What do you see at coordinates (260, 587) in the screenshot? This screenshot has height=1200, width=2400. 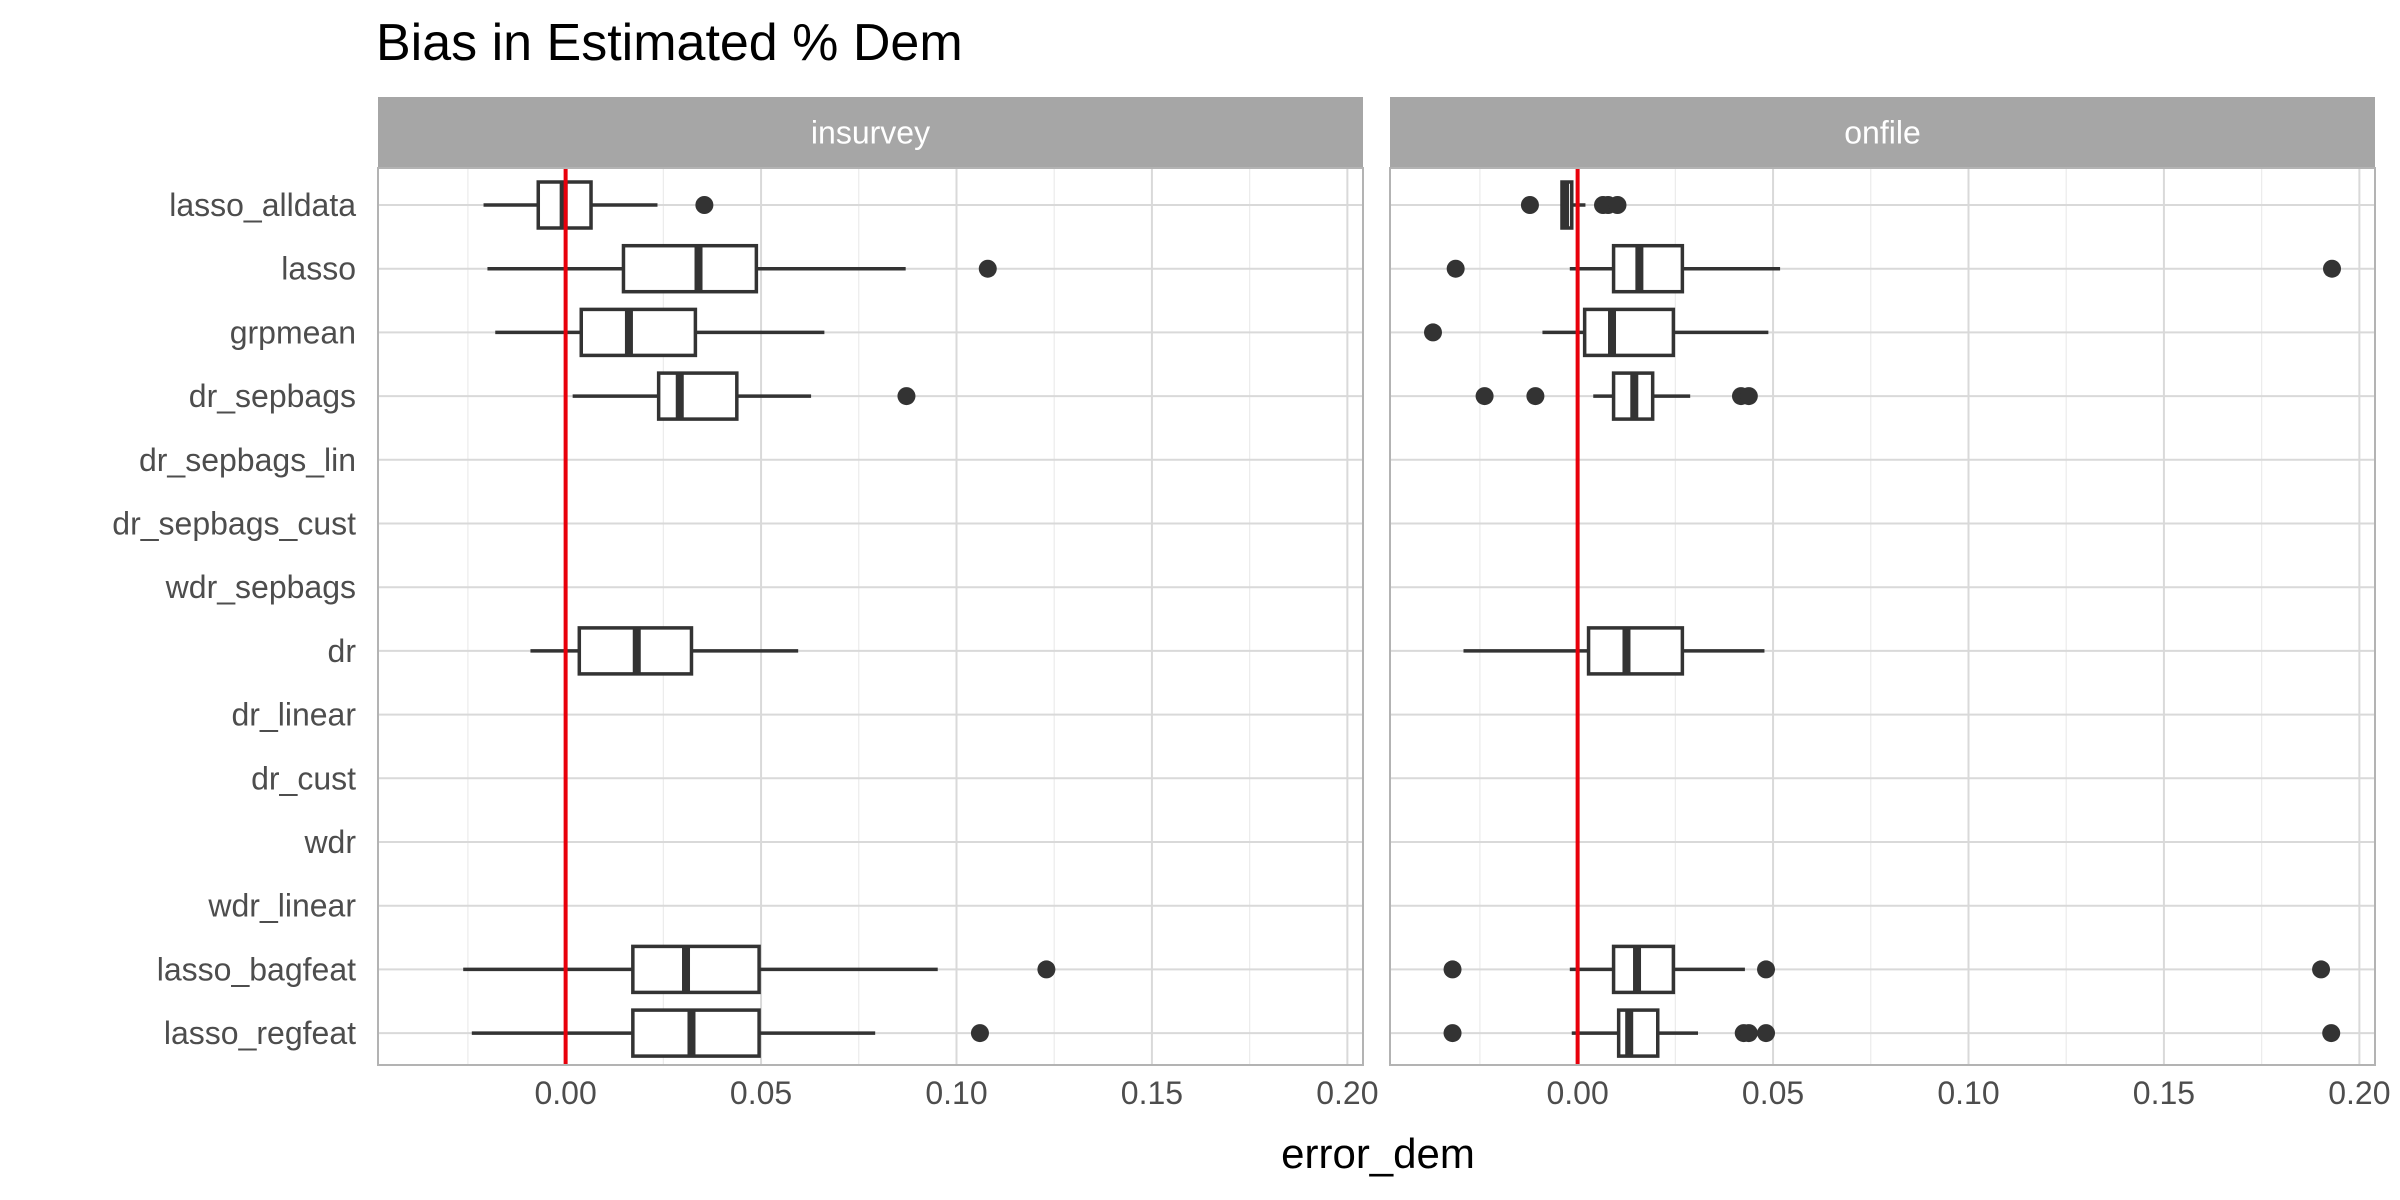 I see `y-tick-label: wdr_sepbags` at bounding box center [260, 587].